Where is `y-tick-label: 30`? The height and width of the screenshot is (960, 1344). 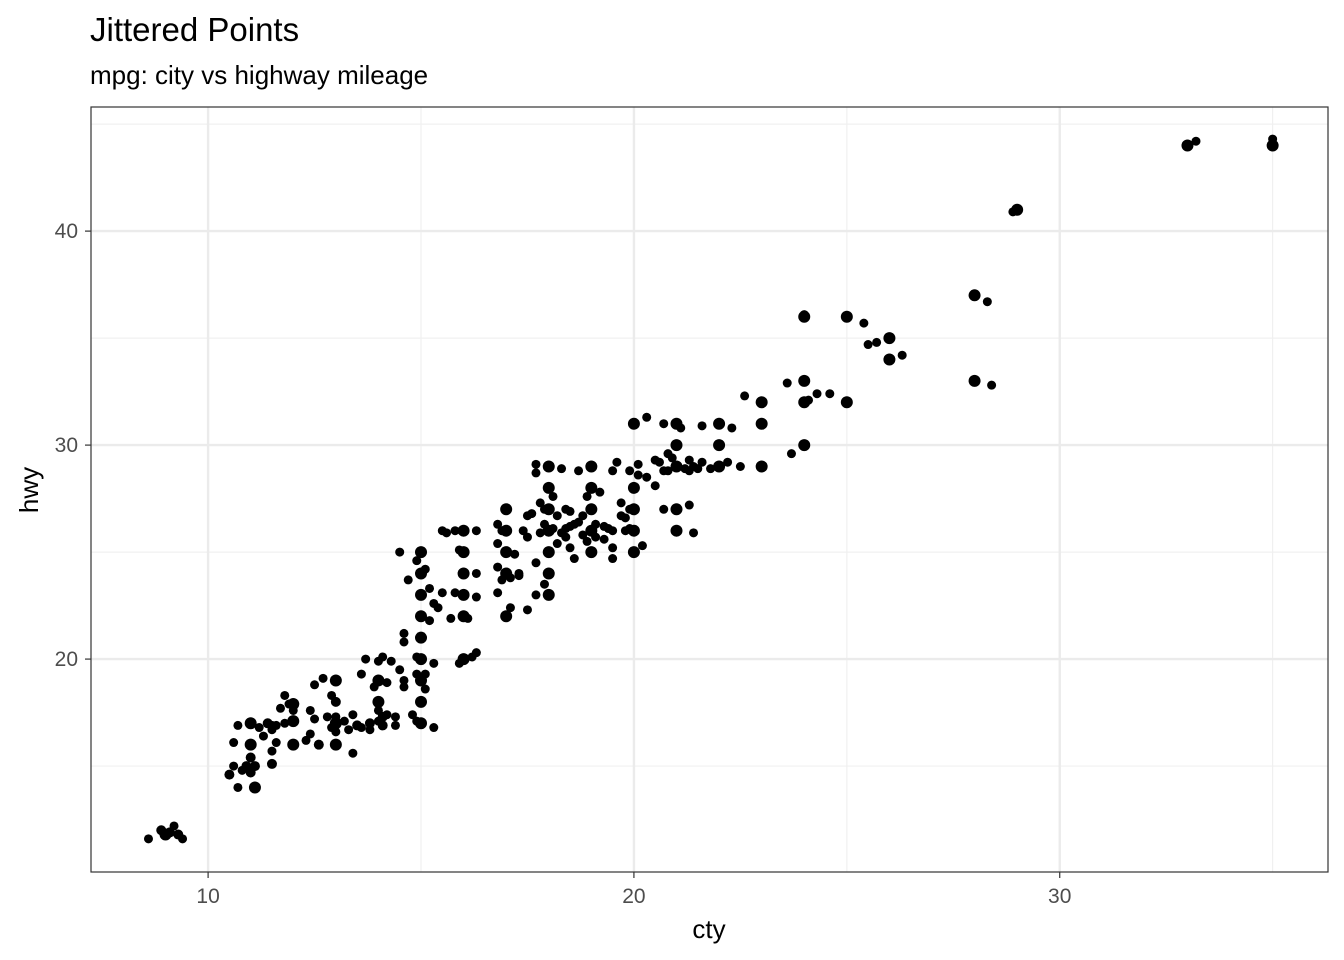 y-tick-label: 30 is located at coordinates (66, 445).